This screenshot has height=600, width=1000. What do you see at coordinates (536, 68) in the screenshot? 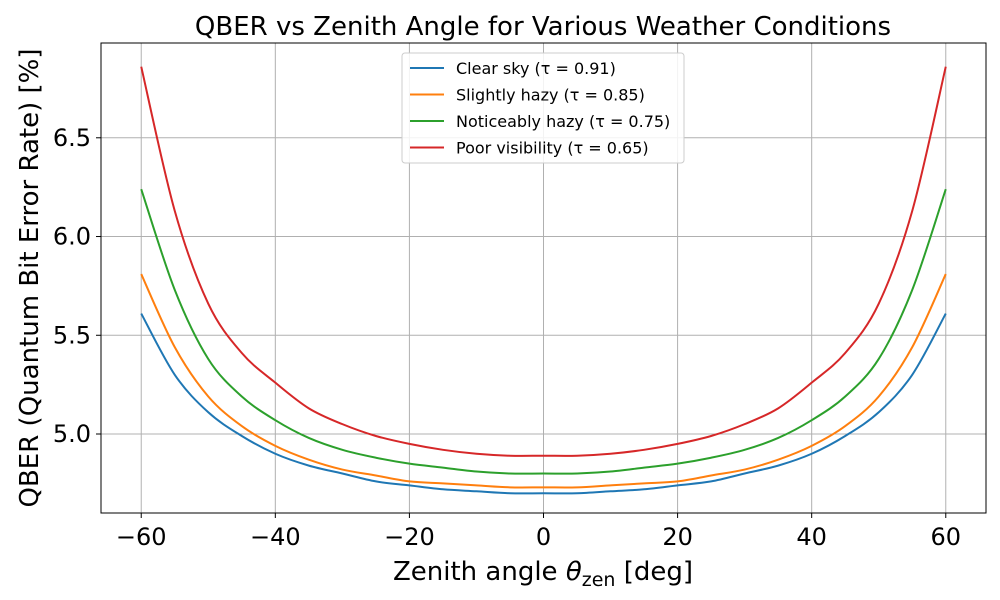
I see `legend-label: Clear sky (τ = 0.91)` at bounding box center [536, 68].